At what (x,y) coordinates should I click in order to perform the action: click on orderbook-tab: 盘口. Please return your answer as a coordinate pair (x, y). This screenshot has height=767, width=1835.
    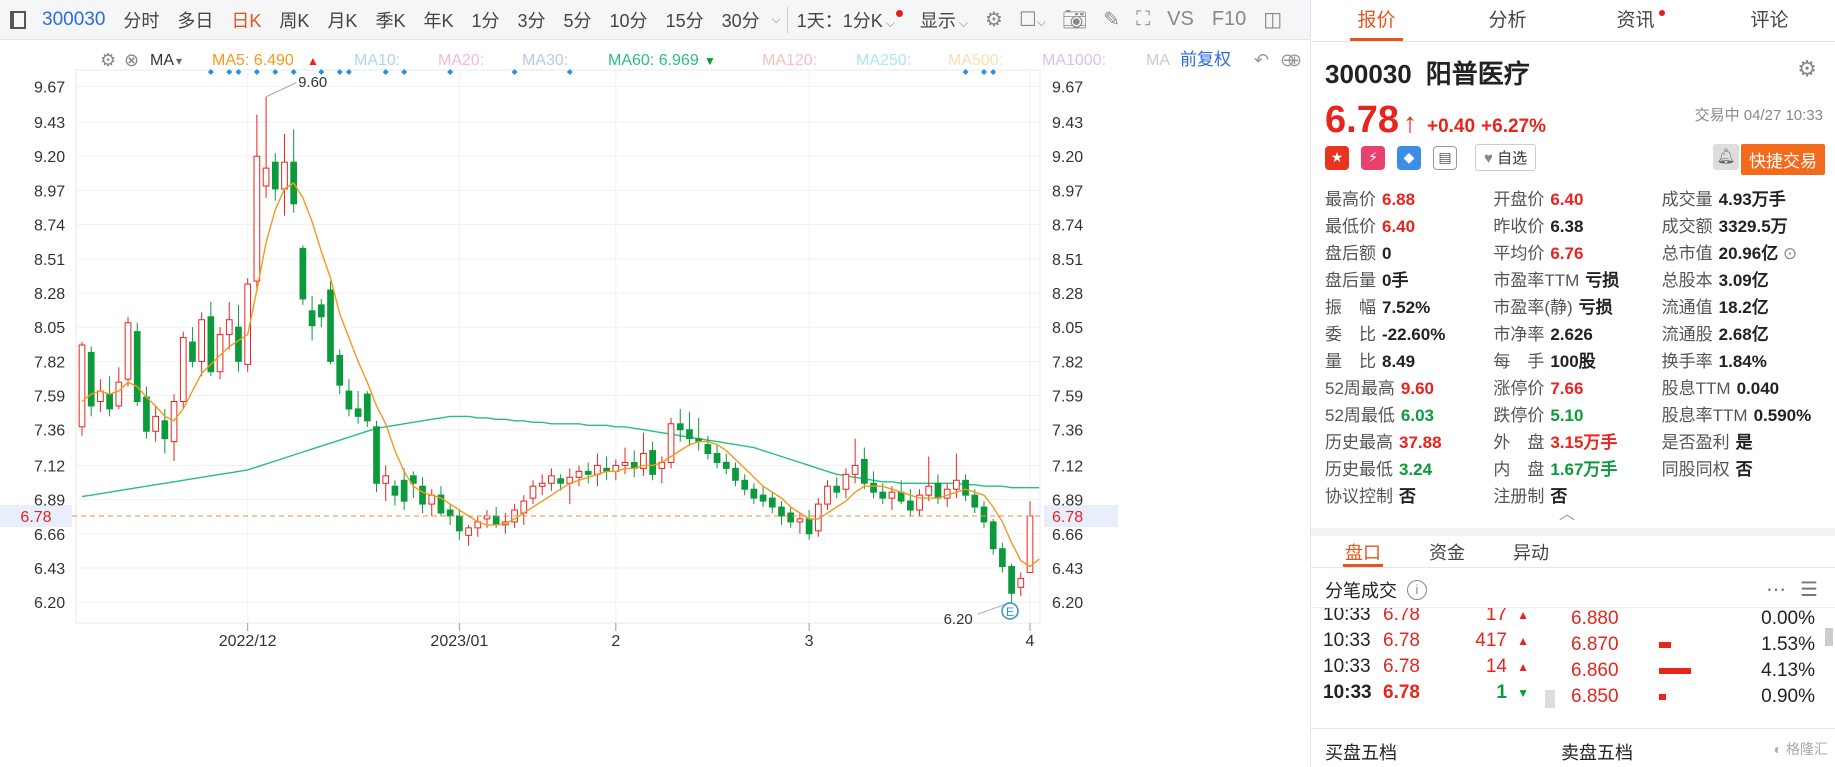
    Looking at the image, I should click on (1363, 551).